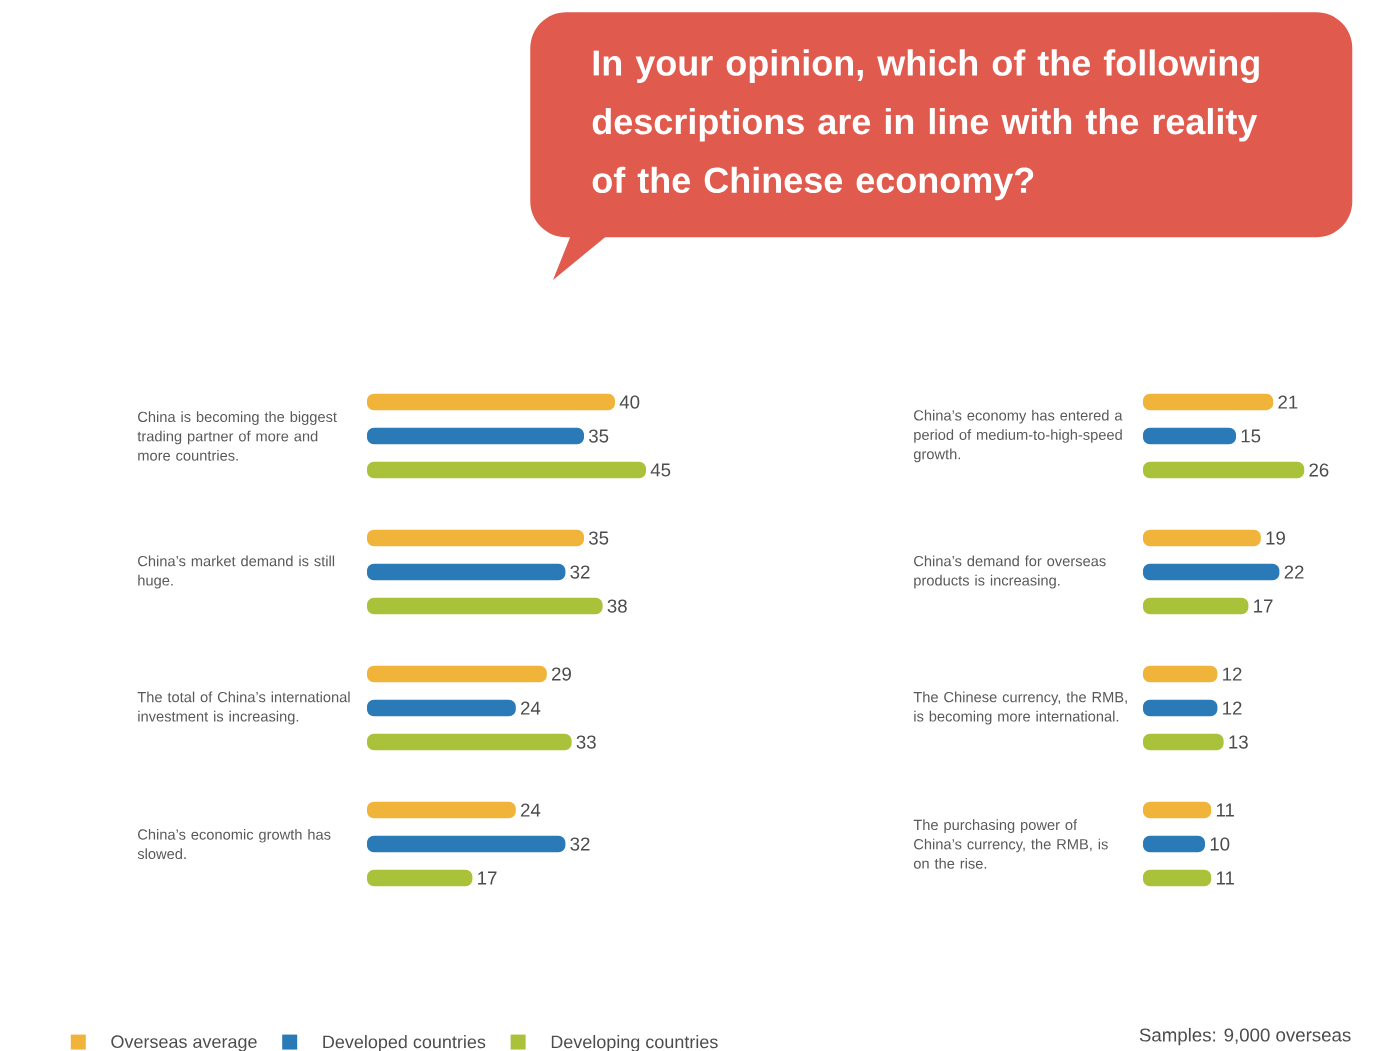  I want to click on data-label: 45, so click(660, 470).